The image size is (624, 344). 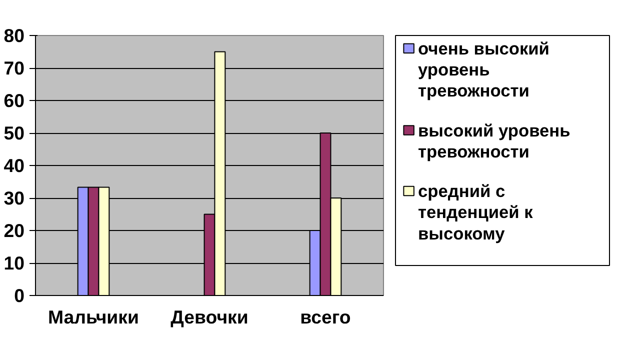 What do you see at coordinates (476, 212) in the screenshot?
I see `legend-label: средний с тенденцией к высокому` at bounding box center [476, 212].